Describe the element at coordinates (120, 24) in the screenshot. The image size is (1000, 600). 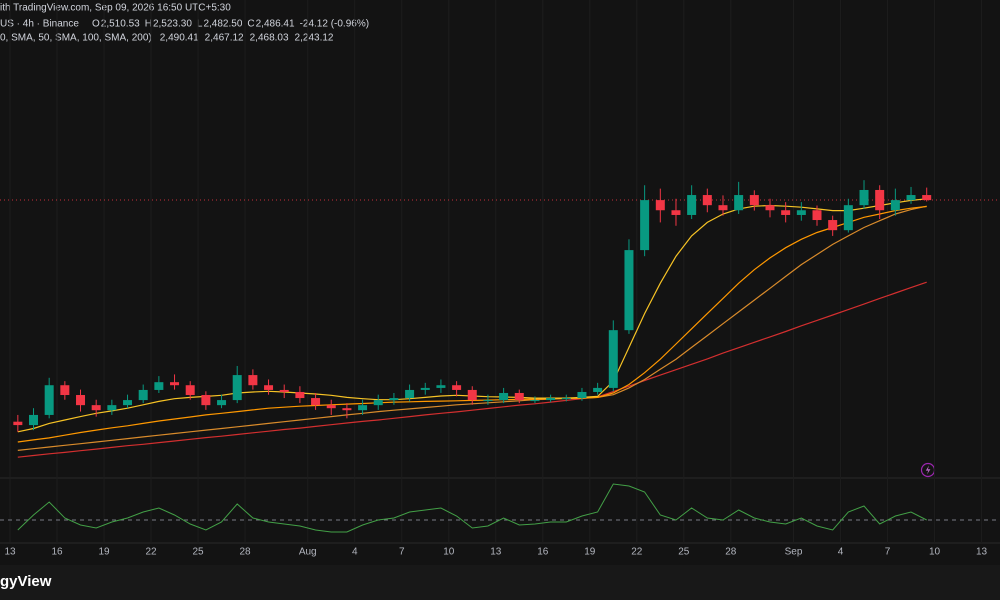
I see `ohlc-value: 2,510.53` at that location.